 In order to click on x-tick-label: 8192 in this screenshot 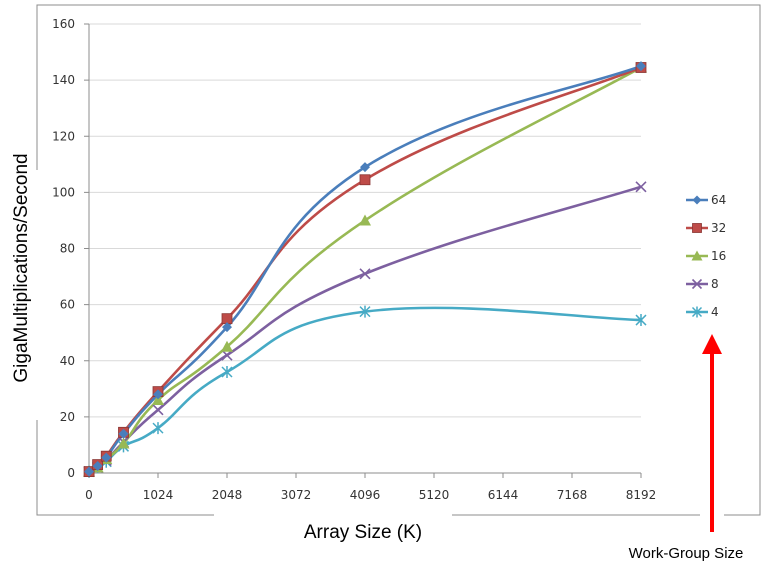, I will do `click(641, 495)`.